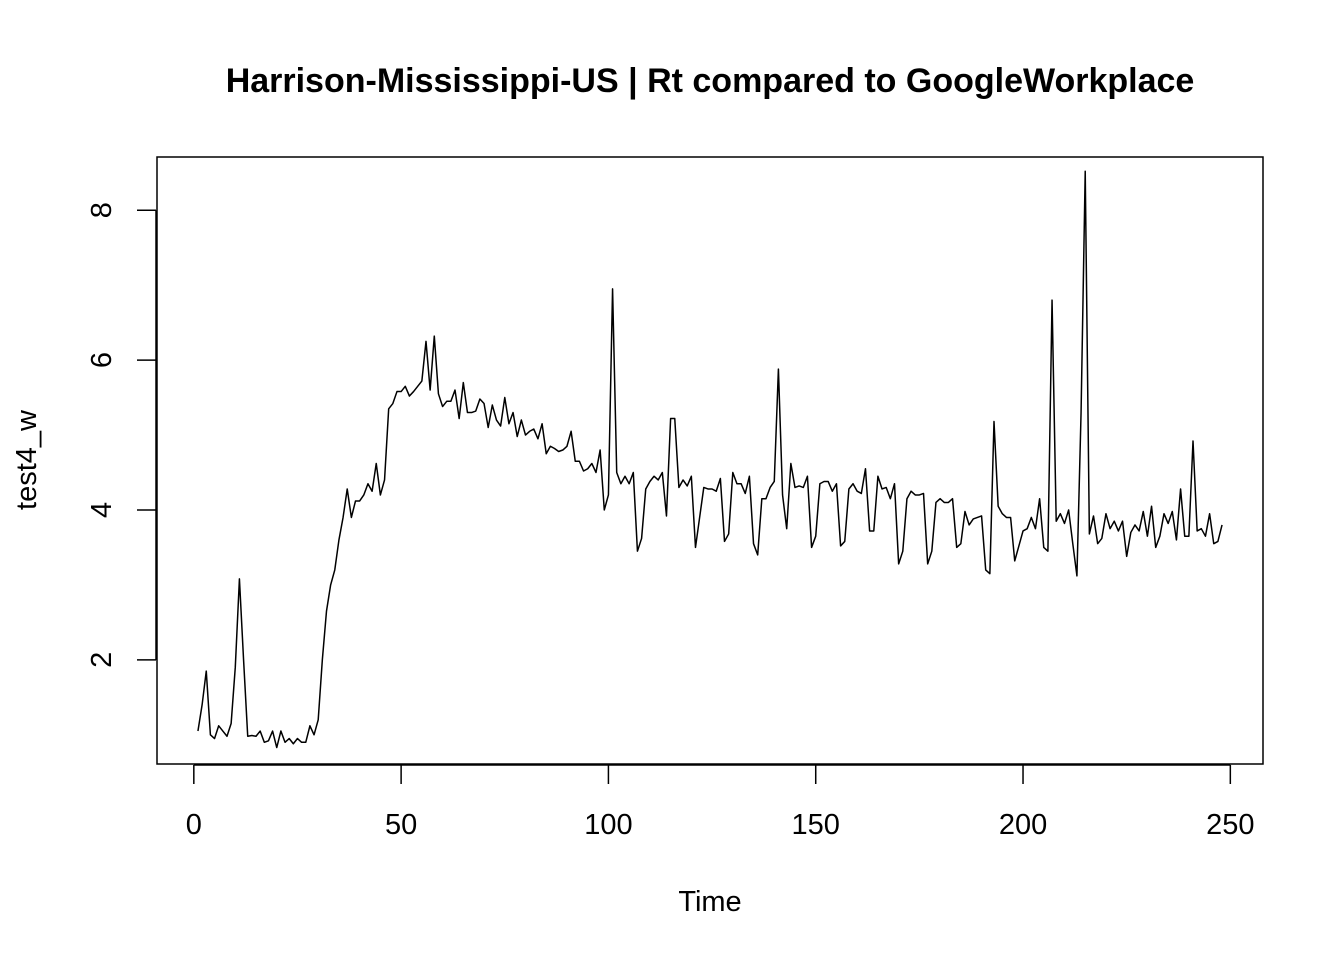  What do you see at coordinates (194, 825) in the screenshot?
I see `x-tick-label: 0` at bounding box center [194, 825].